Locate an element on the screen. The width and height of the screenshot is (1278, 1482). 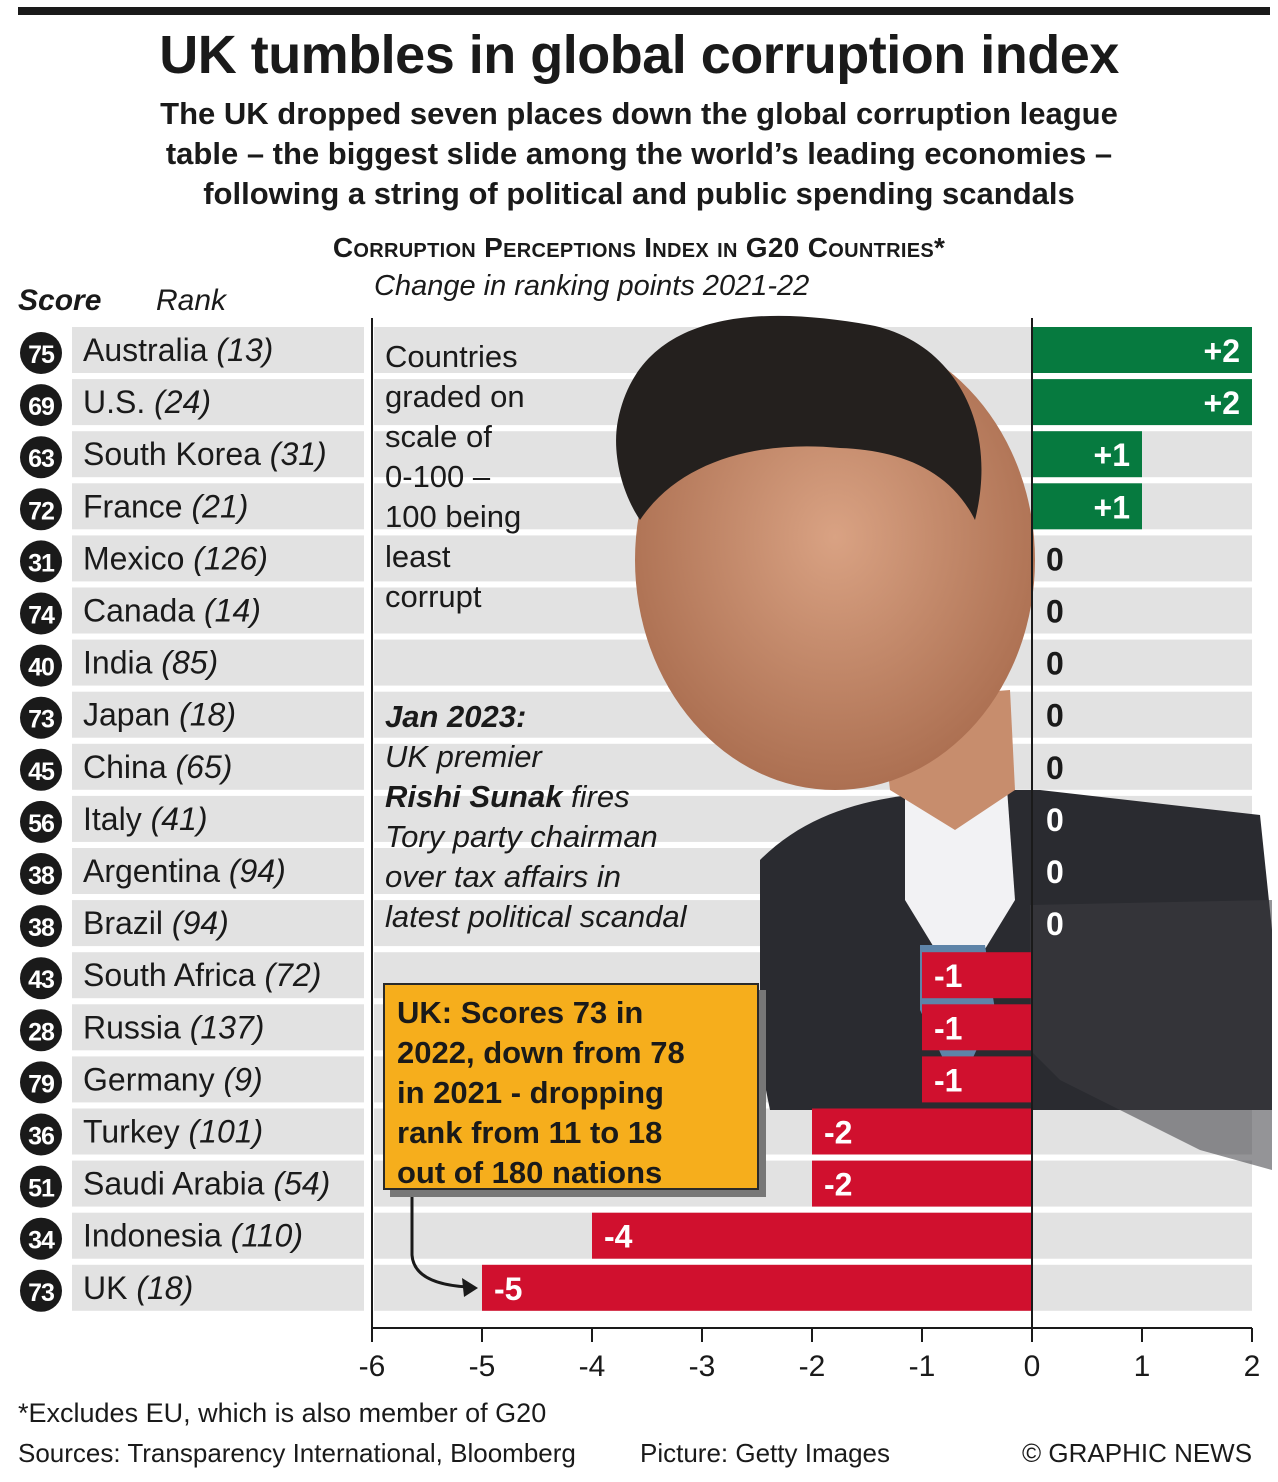
score-header: Score is located at coordinates (60, 300).